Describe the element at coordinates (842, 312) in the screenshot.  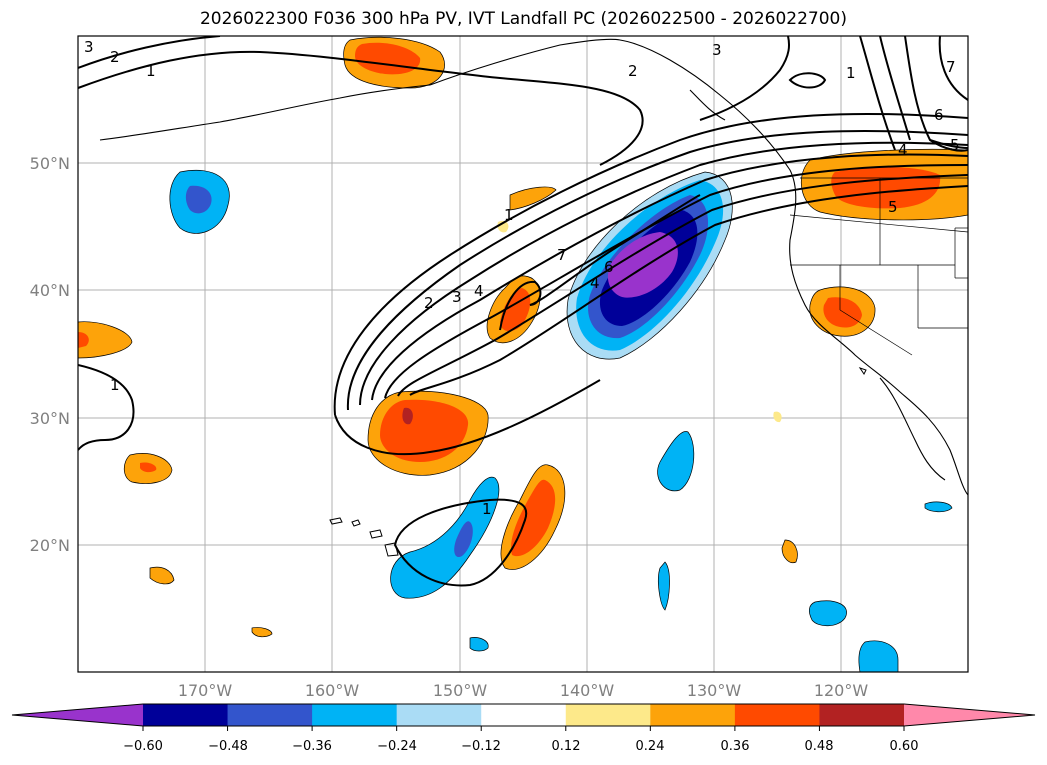
I see `positive-anomaly-california-core` at that location.